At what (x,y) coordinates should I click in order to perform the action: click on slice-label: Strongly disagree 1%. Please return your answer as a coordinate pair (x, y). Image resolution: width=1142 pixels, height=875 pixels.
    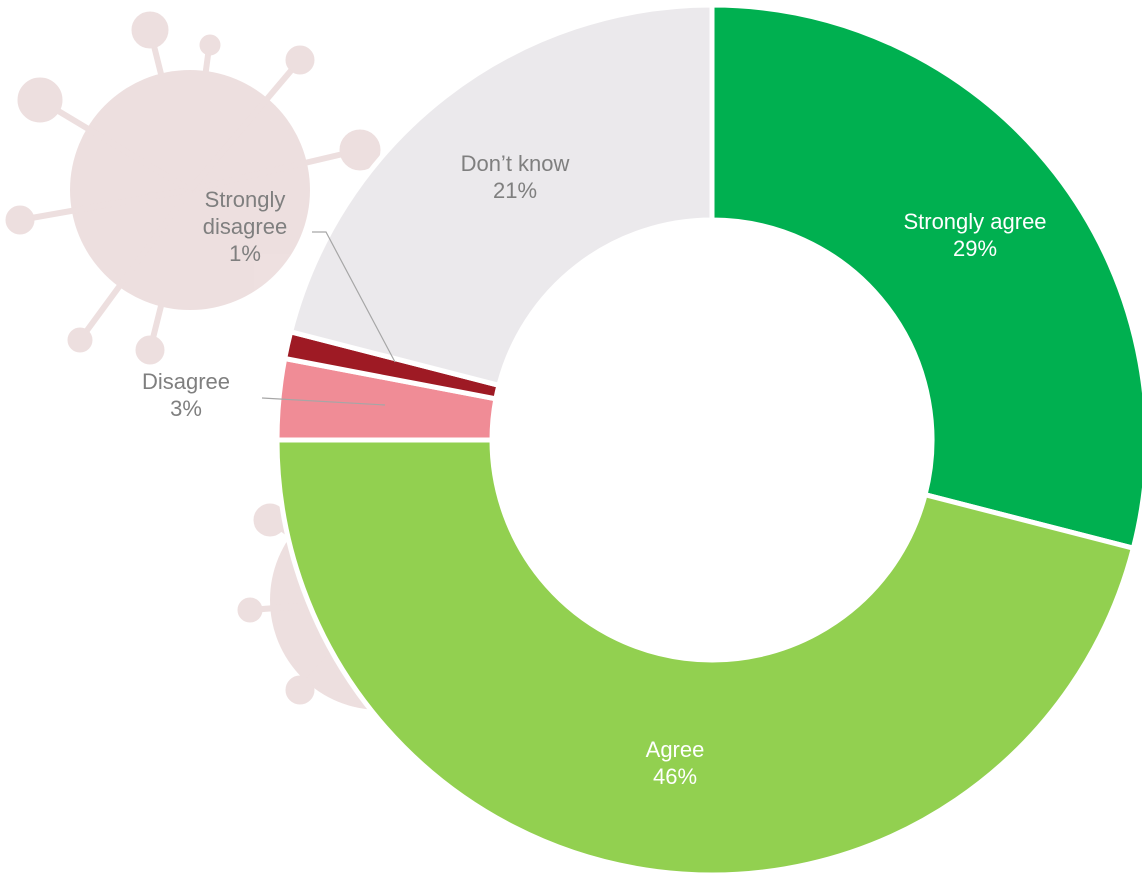
    Looking at the image, I should click on (245, 226).